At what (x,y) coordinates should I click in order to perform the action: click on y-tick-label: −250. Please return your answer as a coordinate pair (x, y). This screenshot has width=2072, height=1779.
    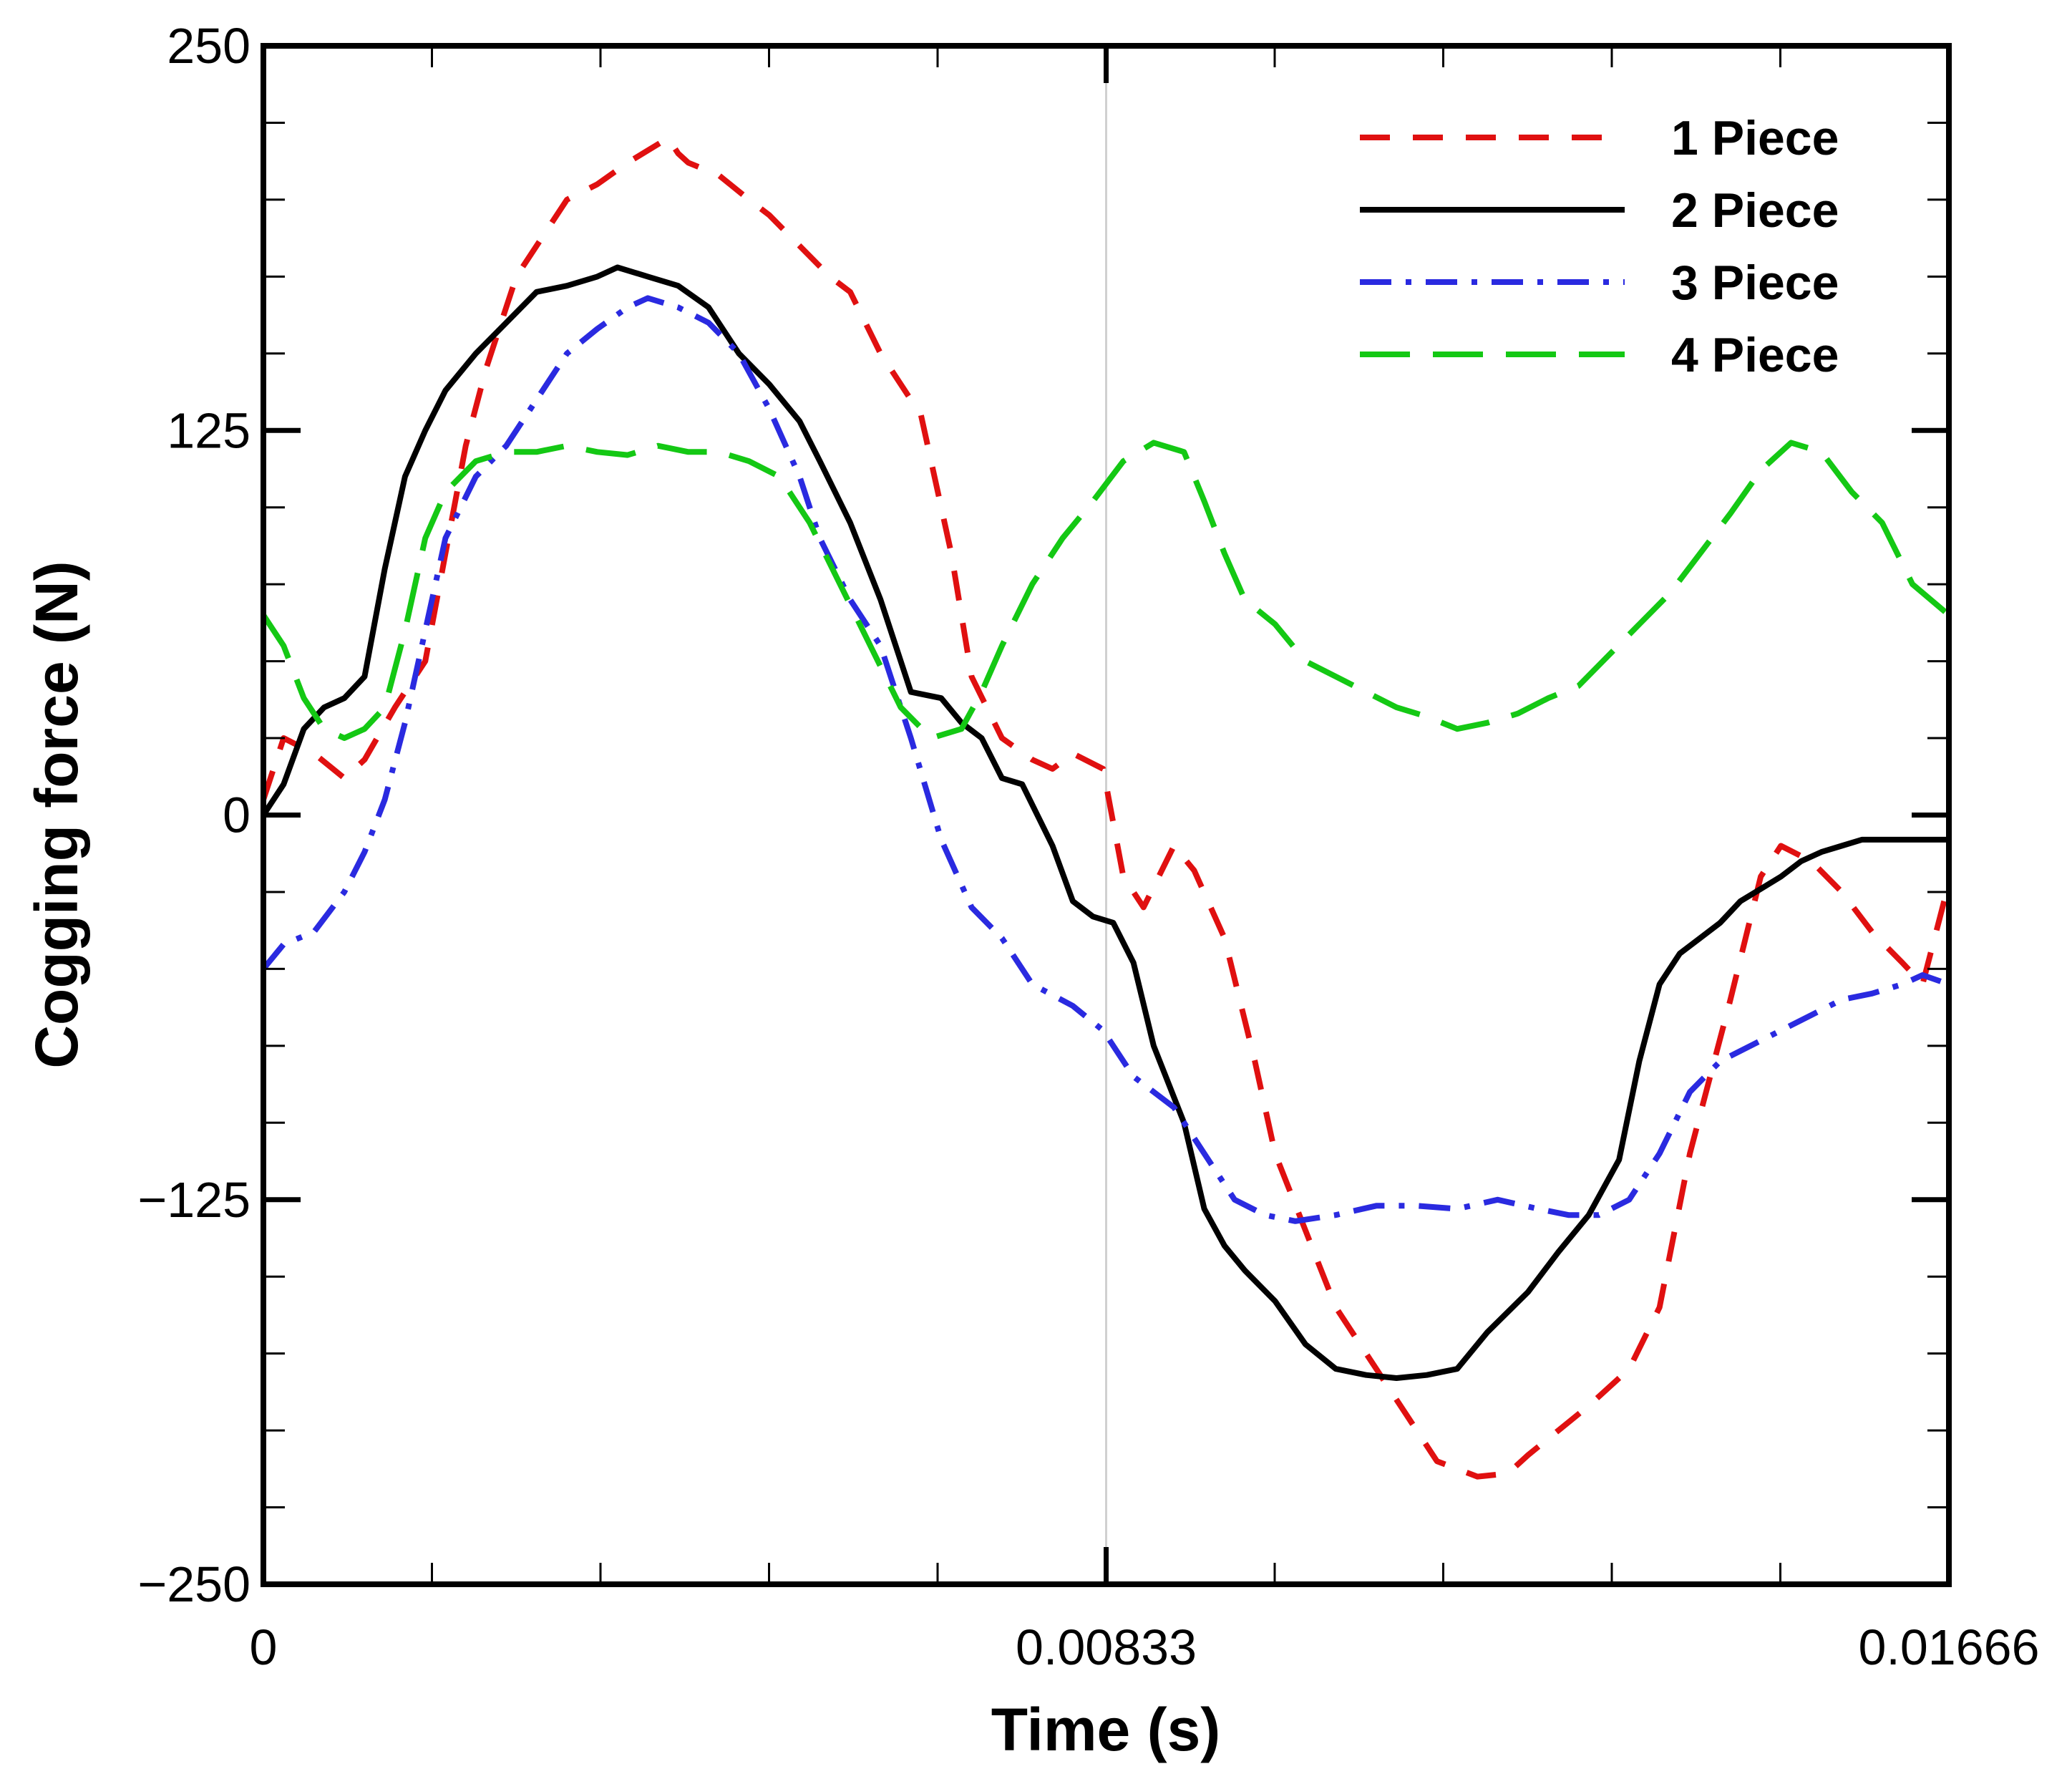
    Looking at the image, I should click on (194, 1584).